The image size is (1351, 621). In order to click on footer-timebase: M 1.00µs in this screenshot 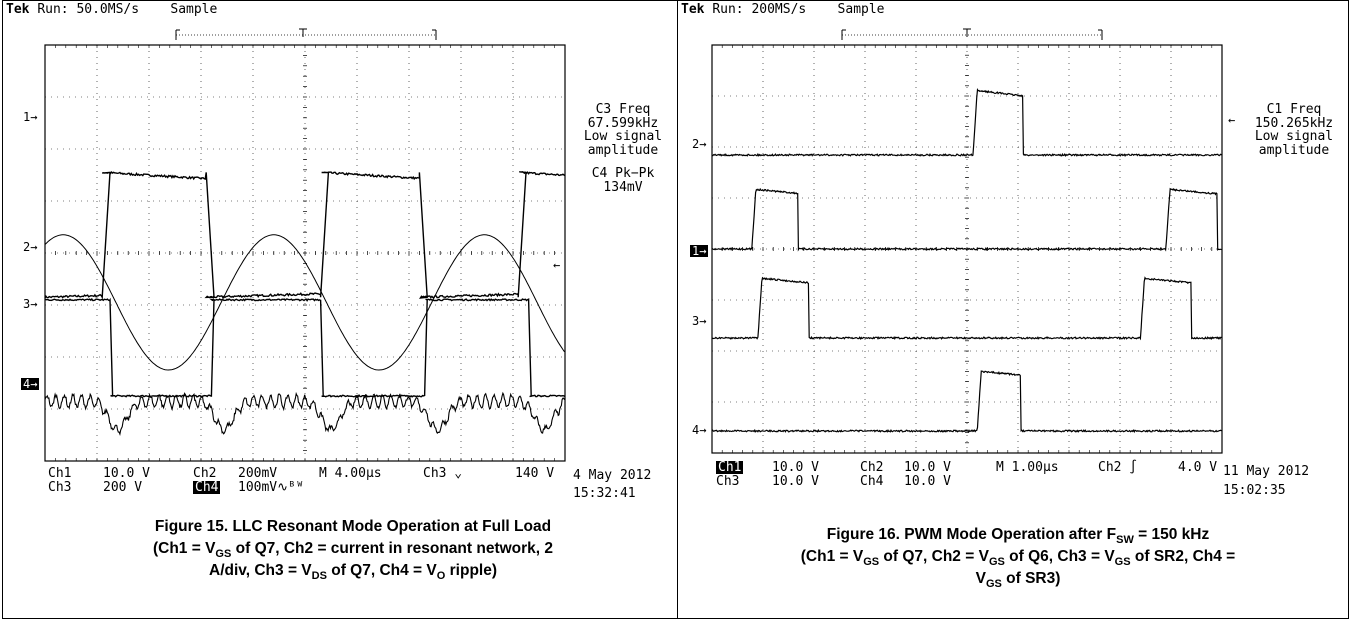, I will do `click(1027, 467)`.